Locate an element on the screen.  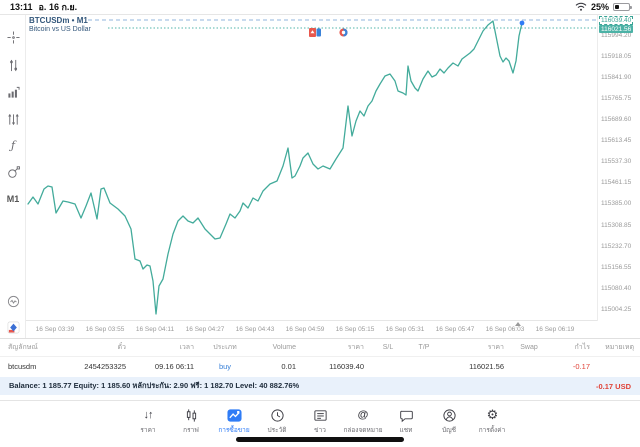
time-tick: 16 Sep 04:11 is located at coordinates (155, 329).